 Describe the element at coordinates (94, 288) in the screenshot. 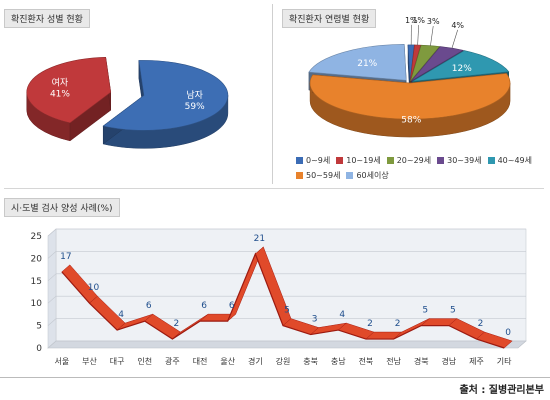

I see `region-data-label: 10` at that location.